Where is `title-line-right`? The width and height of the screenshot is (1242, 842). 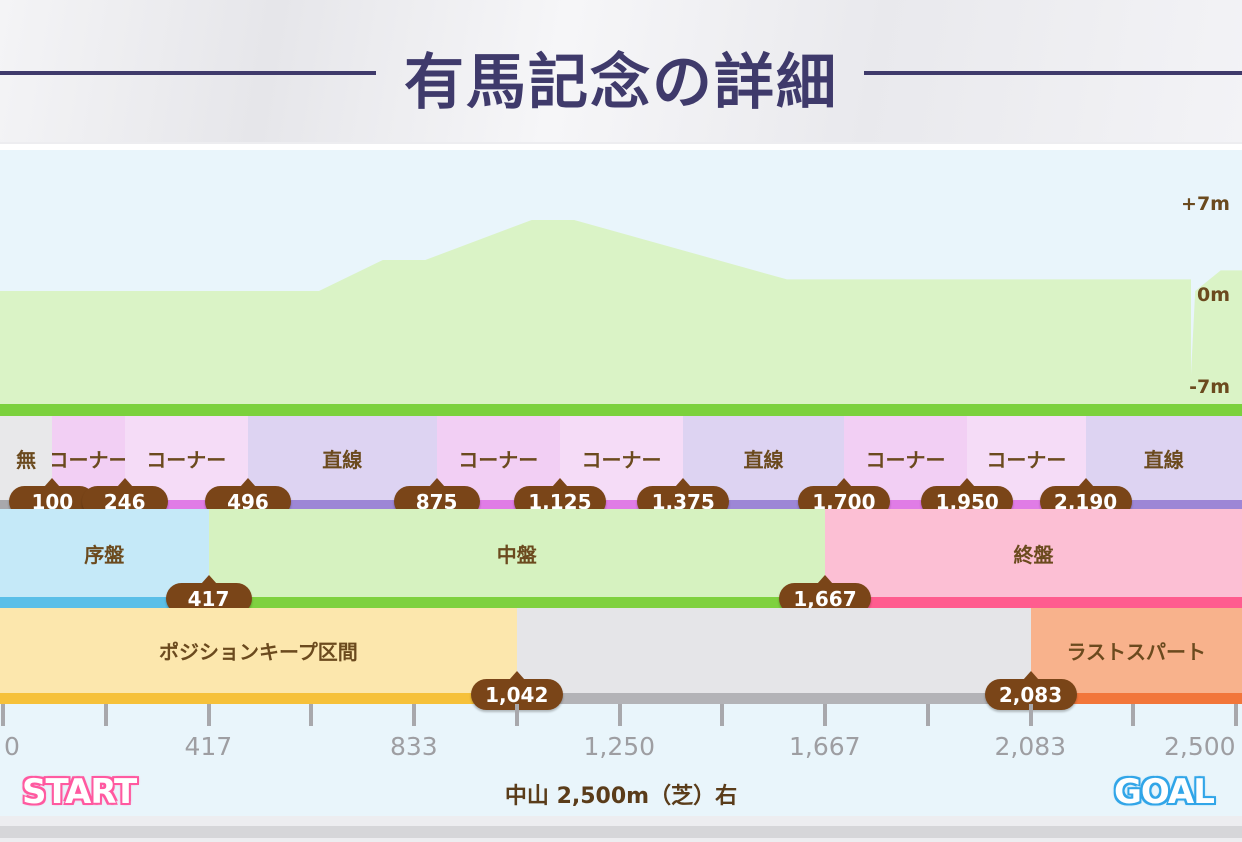 title-line-right is located at coordinates (1053, 73).